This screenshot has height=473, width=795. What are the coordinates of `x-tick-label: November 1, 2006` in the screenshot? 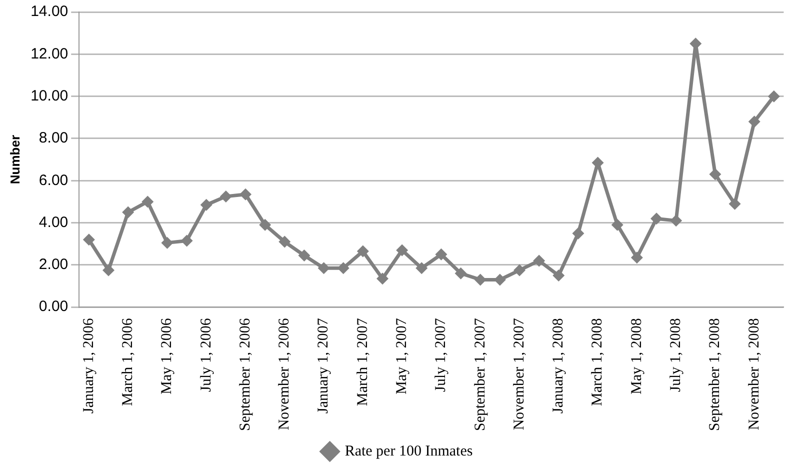 It's located at (284, 374).